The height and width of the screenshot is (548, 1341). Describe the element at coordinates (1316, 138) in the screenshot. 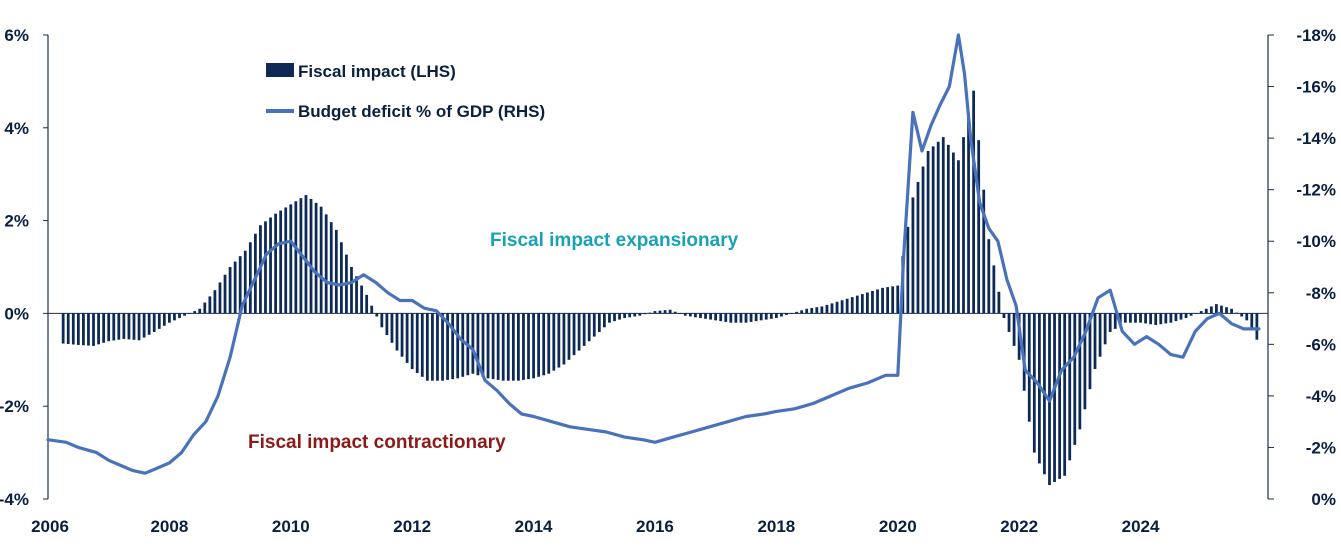

I see `right-tick-label: -14%` at that location.